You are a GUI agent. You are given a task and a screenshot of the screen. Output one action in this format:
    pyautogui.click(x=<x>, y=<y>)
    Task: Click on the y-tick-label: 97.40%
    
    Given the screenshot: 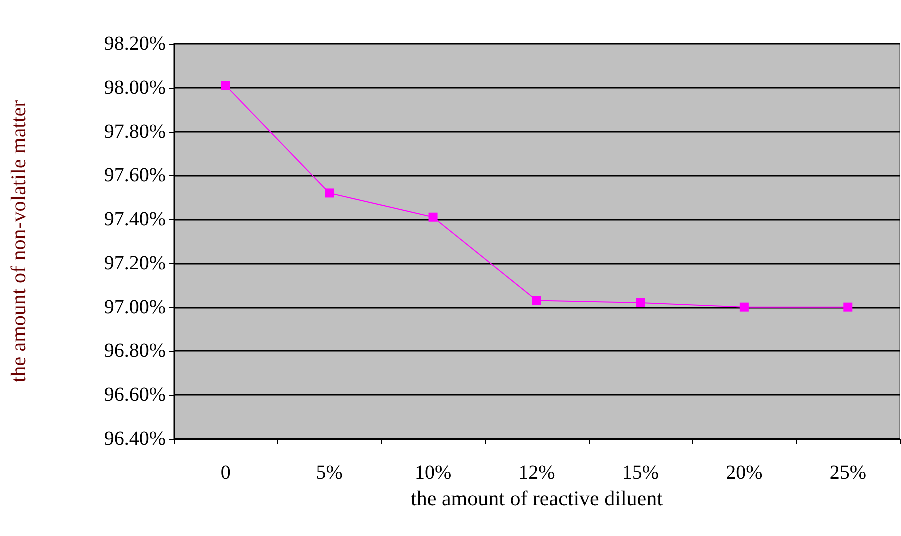 What is the action you would take?
    pyautogui.click(x=135, y=219)
    